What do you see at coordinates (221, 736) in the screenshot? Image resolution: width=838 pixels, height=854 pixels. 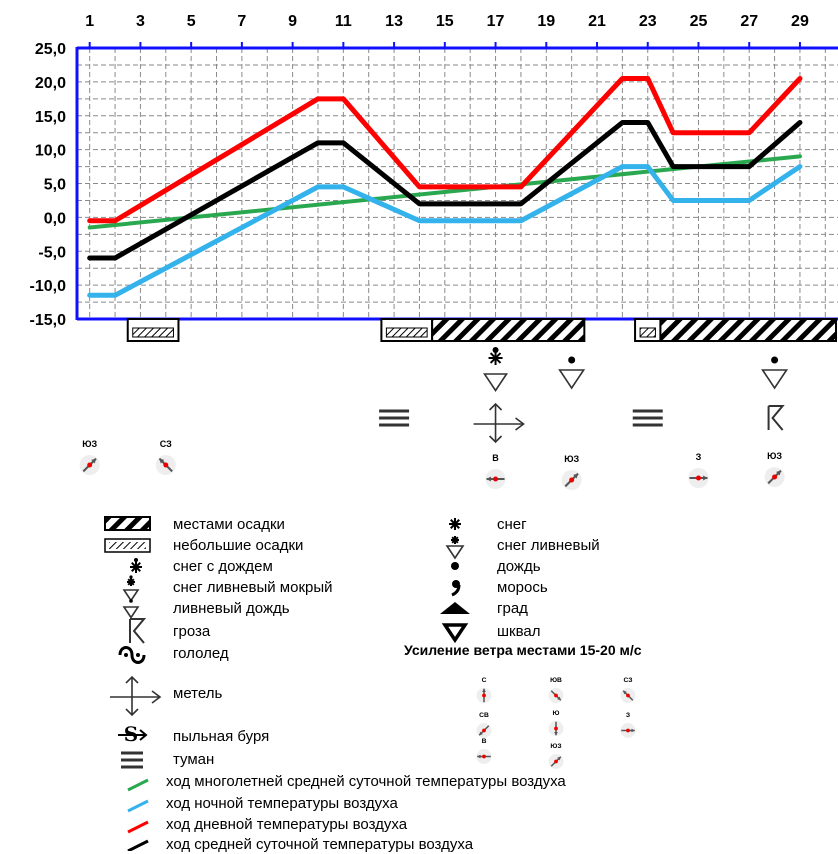 I see `legend-dust-label: пыльная буря` at bounding box center [221, 736].